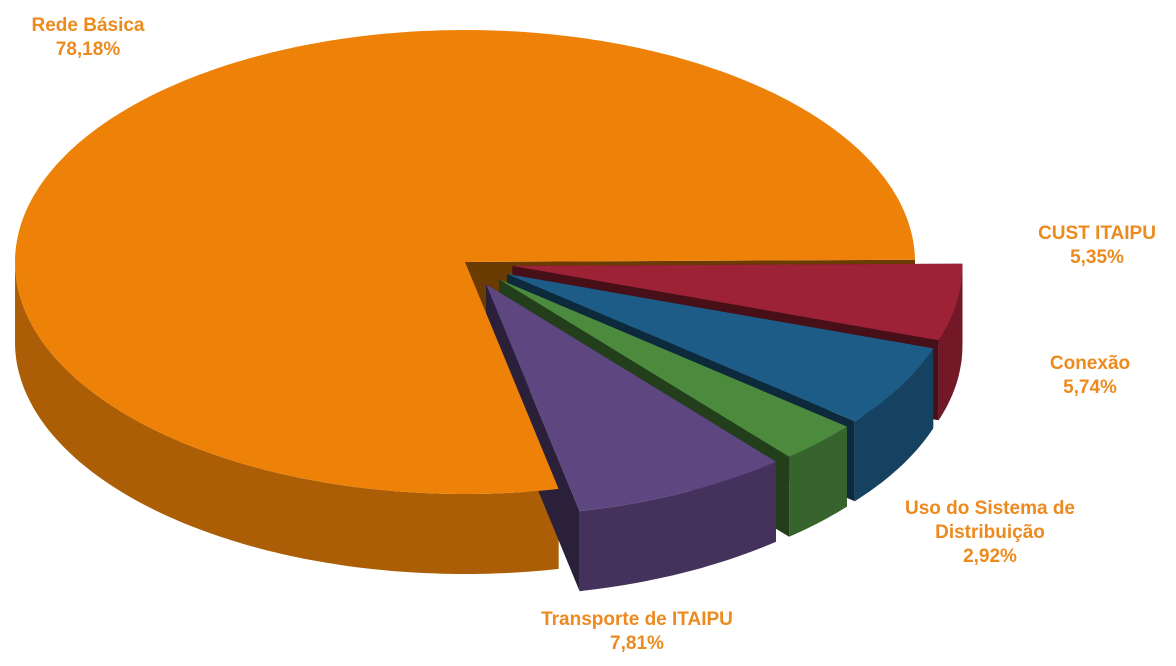 The height and width of the screenshot is (666, 1176). What do you see at coordinates (637, 619) in the screenshot?
I see `slice-name: Transporte de ITAIPU` at bounding box center [637, 619].